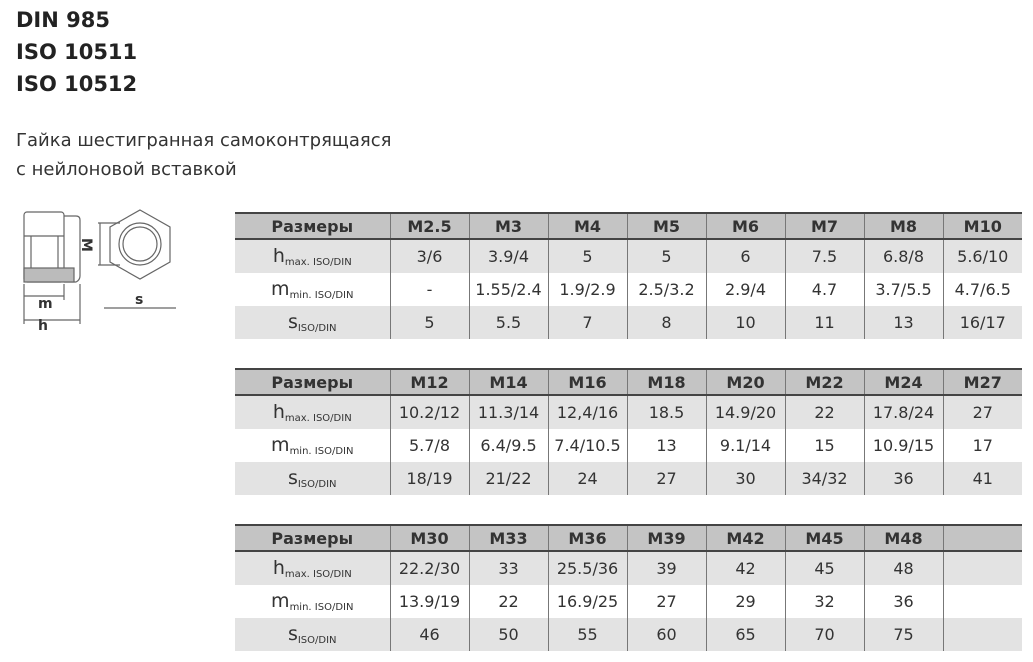  Describe the element at coordinates (63, 20) in the screenshot. I see `code-din: DIN 985` at that location.